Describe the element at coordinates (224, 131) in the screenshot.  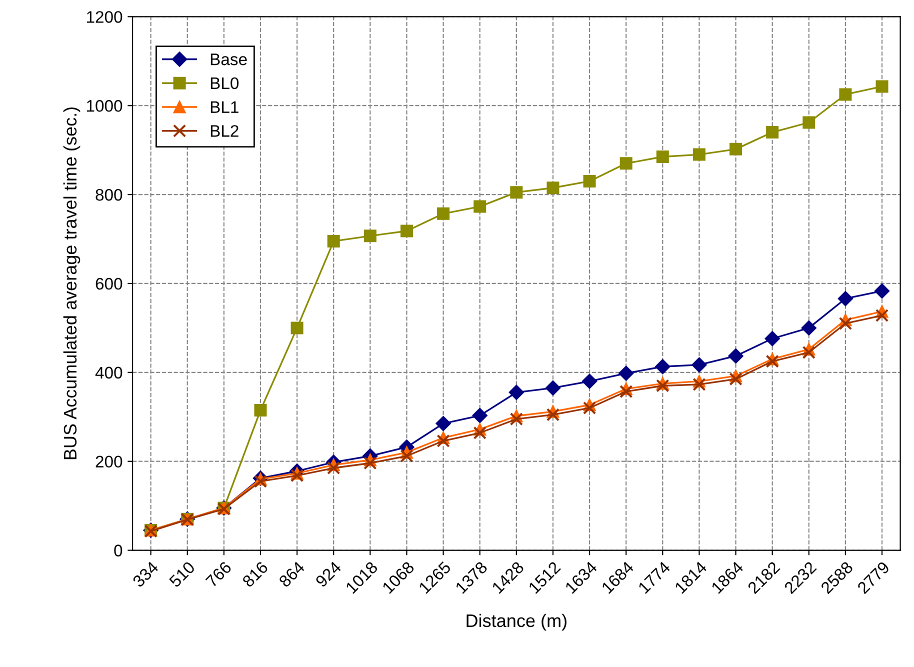
I see `legend-label: BL2` at that location.